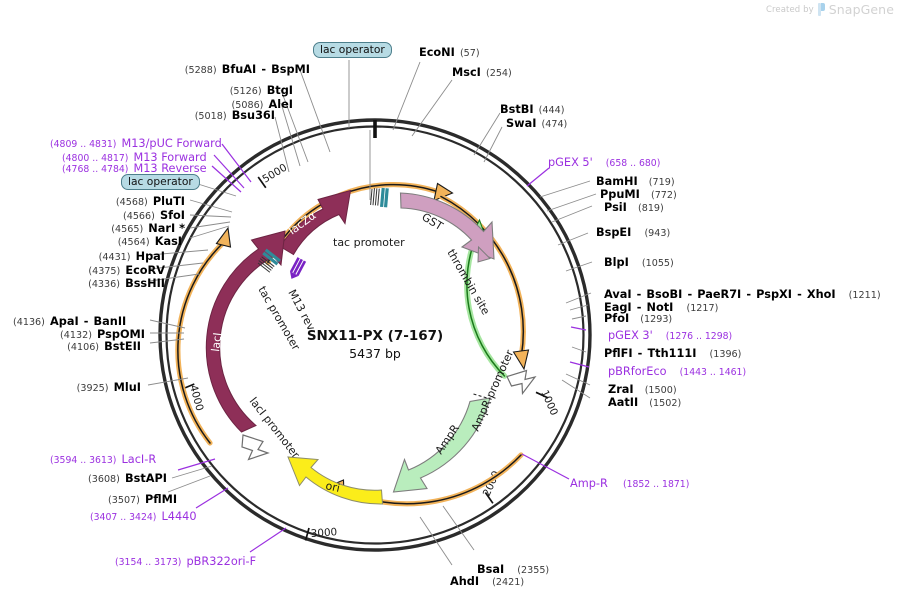  Describe the element at coordinates (103, 458) in the screenshot. I see `primer-label-laci-r: (3594 .. 3613) LacI-R` at that location.